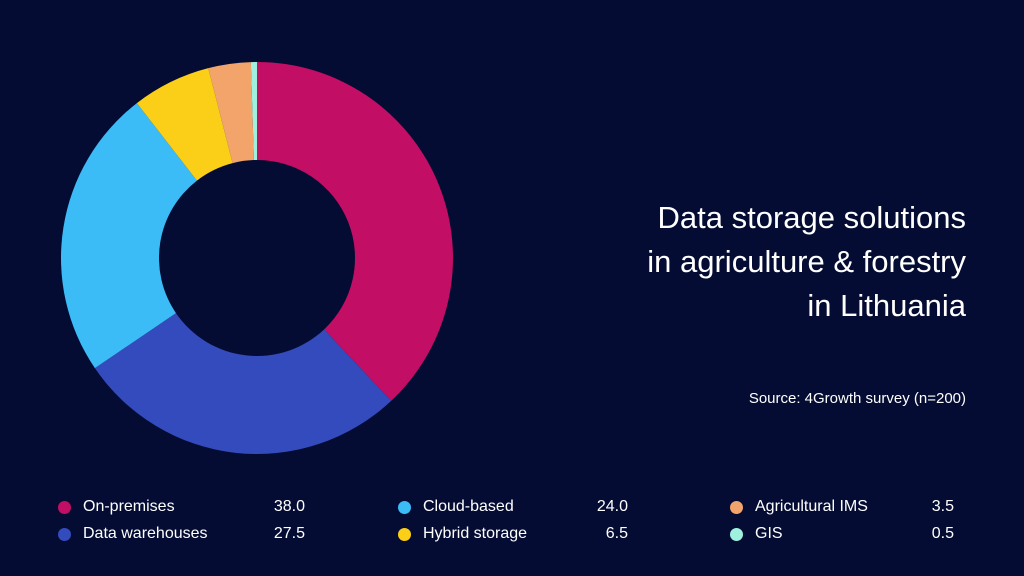  Describe the element at coordinates (289, 533) in the screenshot. I see `legend-value: 27.5` at that location.